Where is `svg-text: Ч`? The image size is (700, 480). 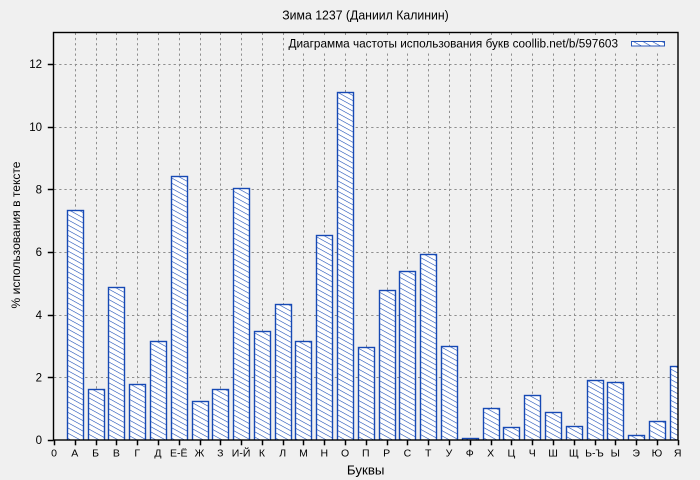
svg-text: Ч is located at coordinates (532, 453).